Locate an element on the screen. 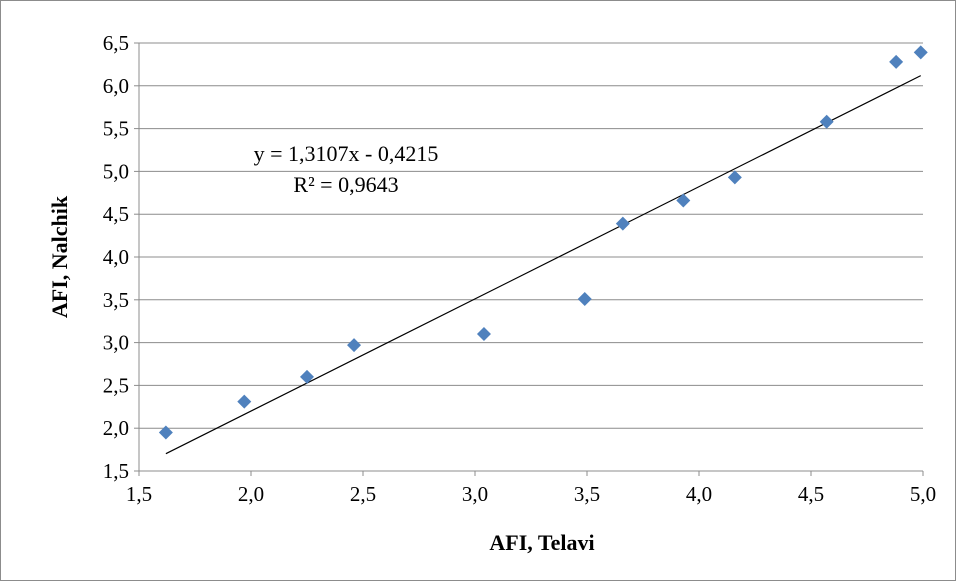 Image resolution: width=956 pixels, height=582 pixels. y-axis-title: AFI, Nalchik is located at coordinates (59, 256).